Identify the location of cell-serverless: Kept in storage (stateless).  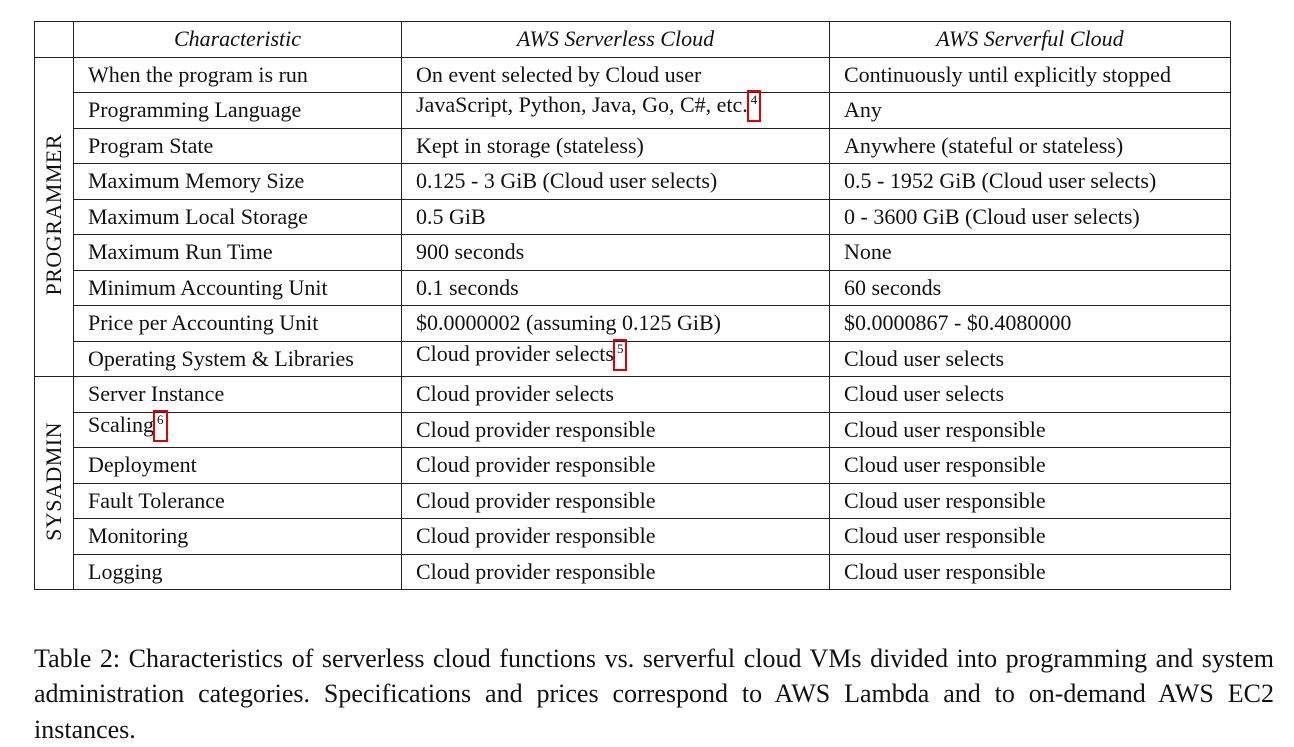
(615, 145).